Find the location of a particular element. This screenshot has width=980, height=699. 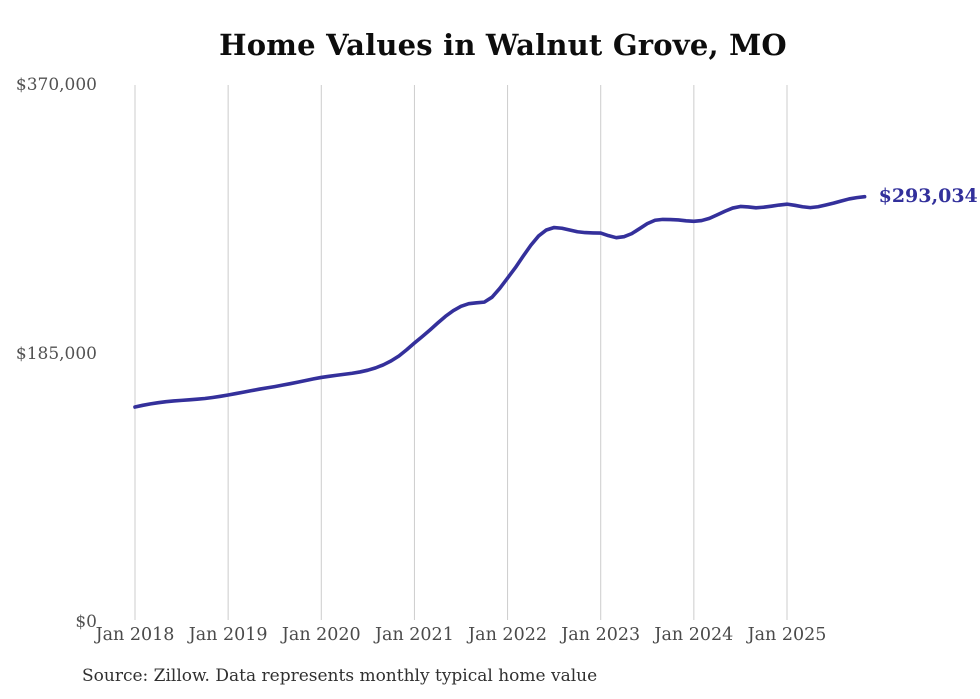

x-tick-label: Jan 2020 is located at coordinates (321, 635).